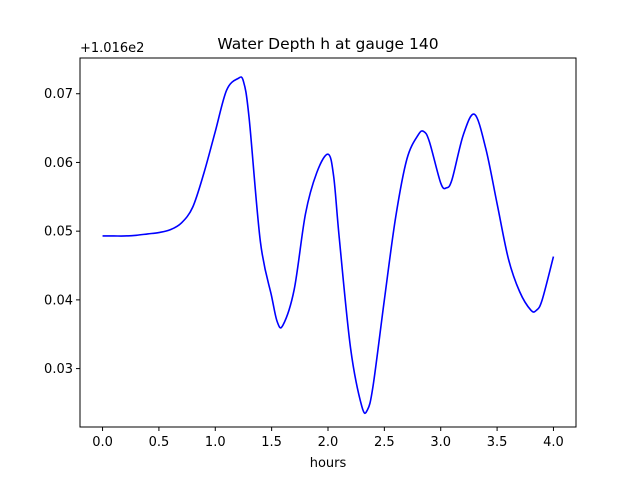  What do you see at coordinates (58, 163) in the screenshot?
I see `y-tick-label: 0.06` at bounding box center [58, 163].